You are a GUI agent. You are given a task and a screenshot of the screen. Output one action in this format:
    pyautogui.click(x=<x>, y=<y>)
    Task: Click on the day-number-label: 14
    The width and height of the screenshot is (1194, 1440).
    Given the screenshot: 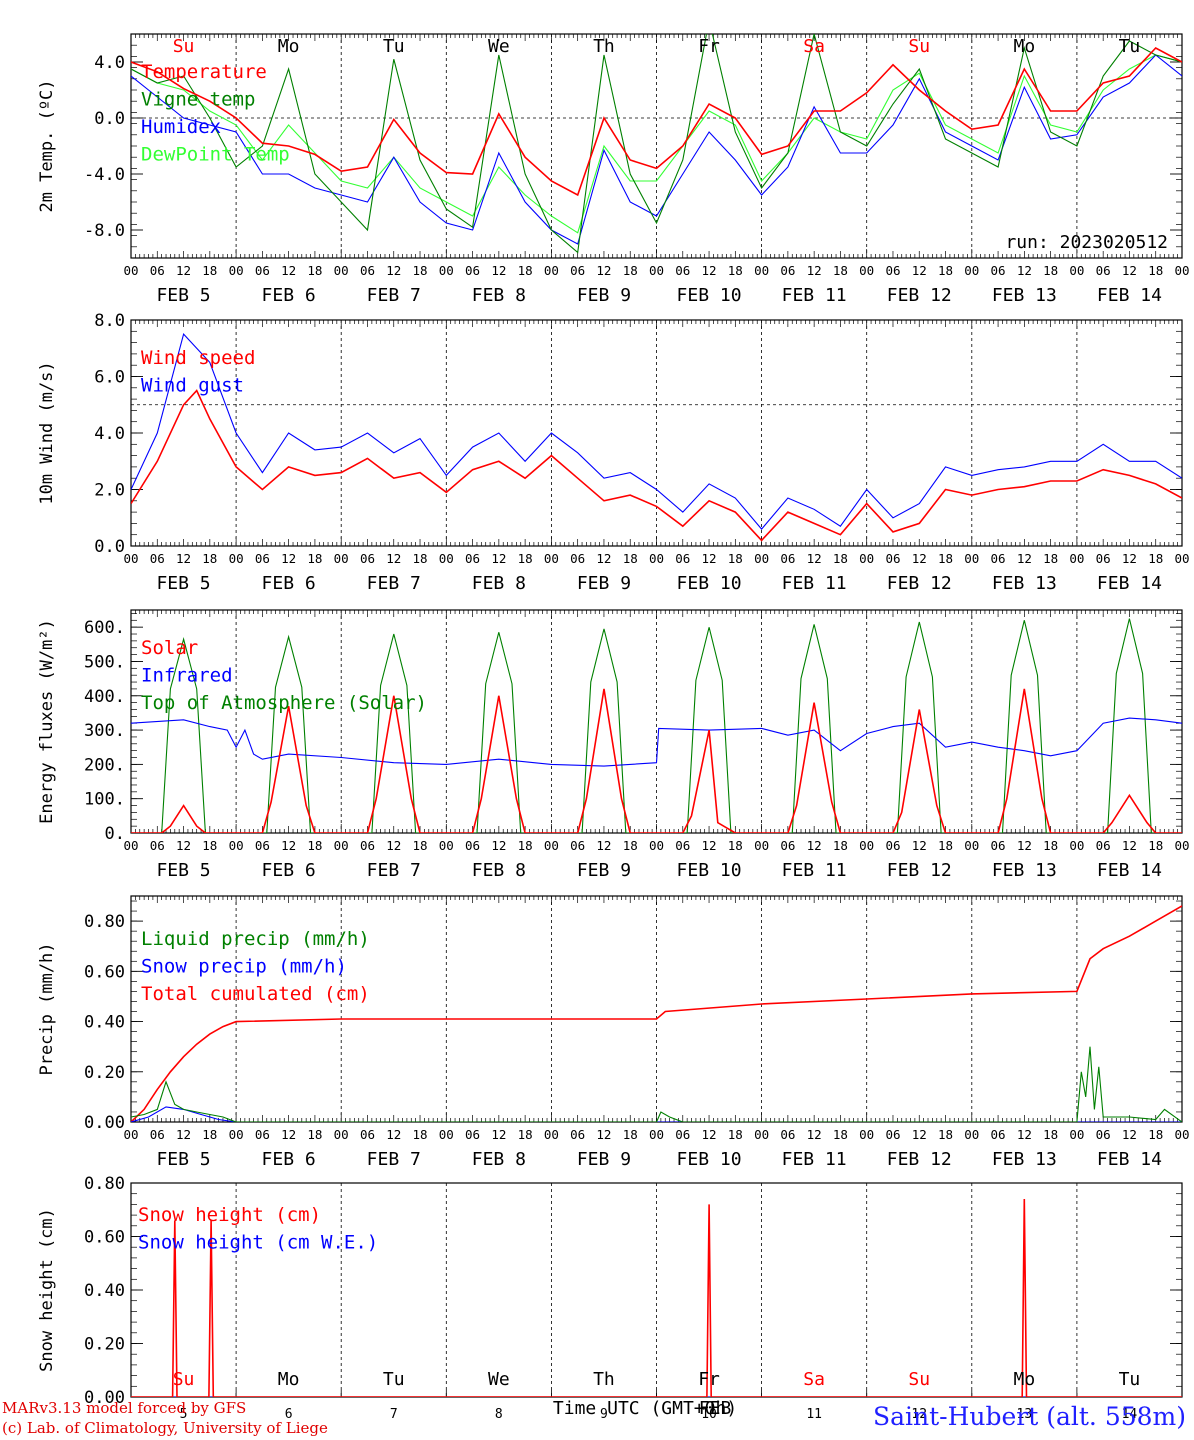 What is the action you would take?
    pyautogui.click(x=1130, y=1414)
    